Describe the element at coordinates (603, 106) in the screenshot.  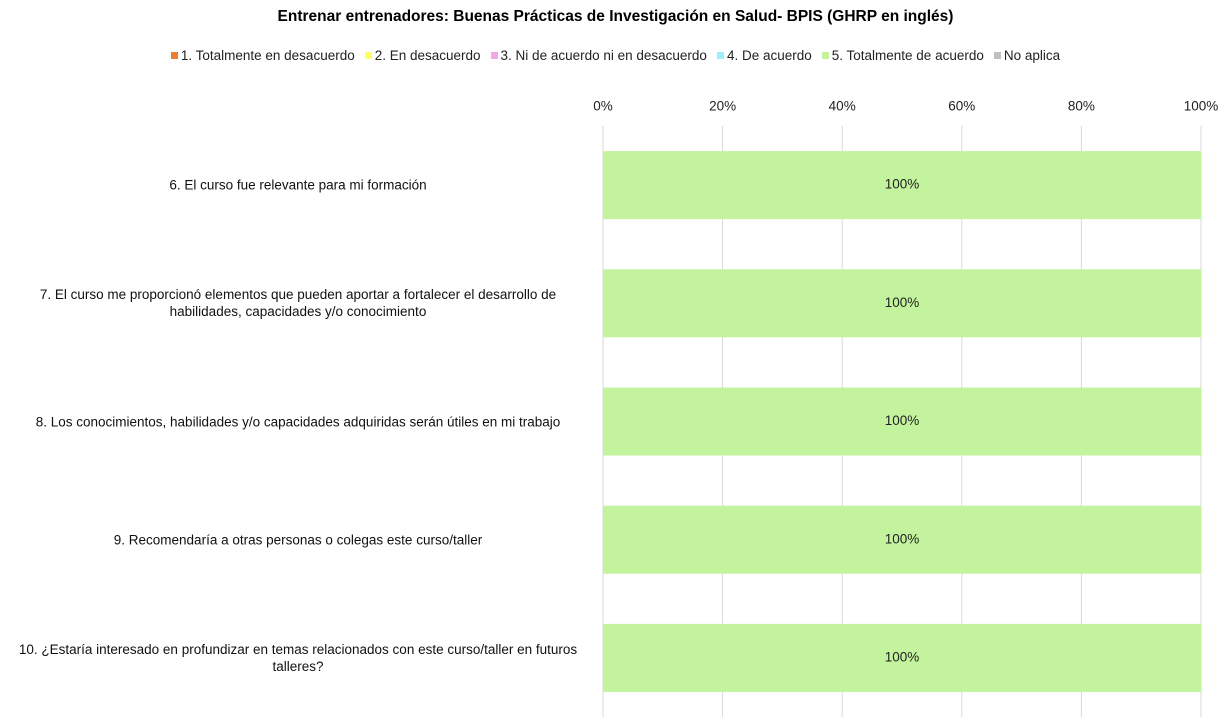
I see `x-tick-label: 0%` at that location.